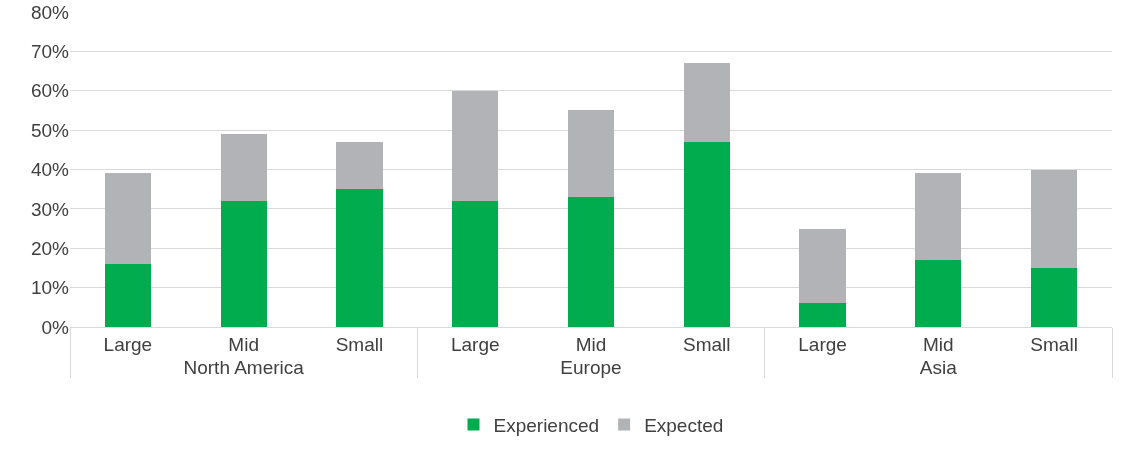 The width and height of the screenshot is (1132, 456). What do you see at coordinates (50, 12) in the screenshot?
I see `y-tick-label: 80%` at bounding box center [50, 12].